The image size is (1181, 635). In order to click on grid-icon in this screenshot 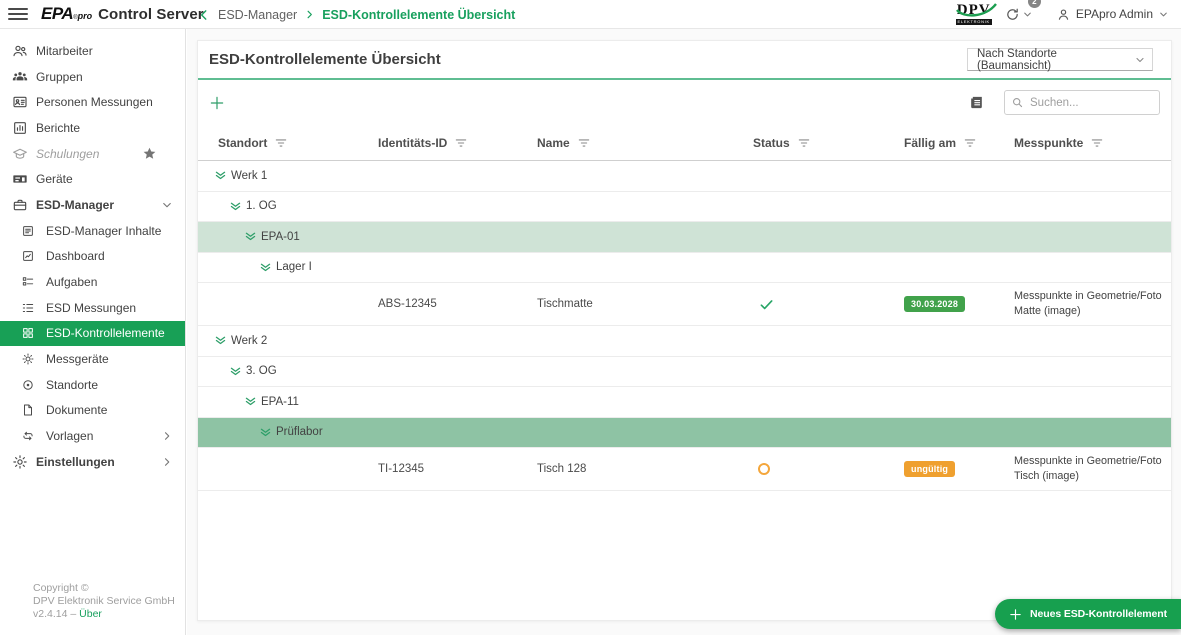, I will do `click(28, 333)`.